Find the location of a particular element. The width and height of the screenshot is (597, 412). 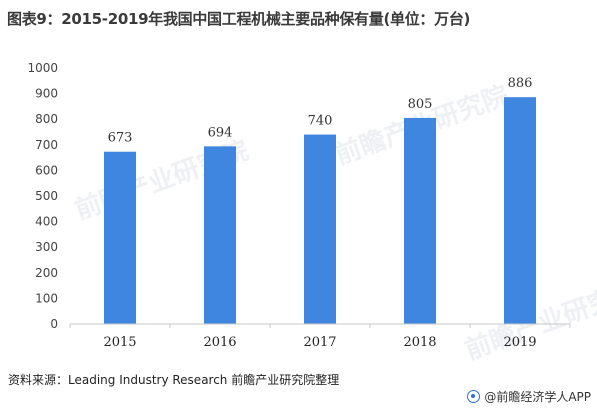

y-axis: 0 100 200 300 400 500 600 700 800 900 1000 is located at coordinates (42, 196).